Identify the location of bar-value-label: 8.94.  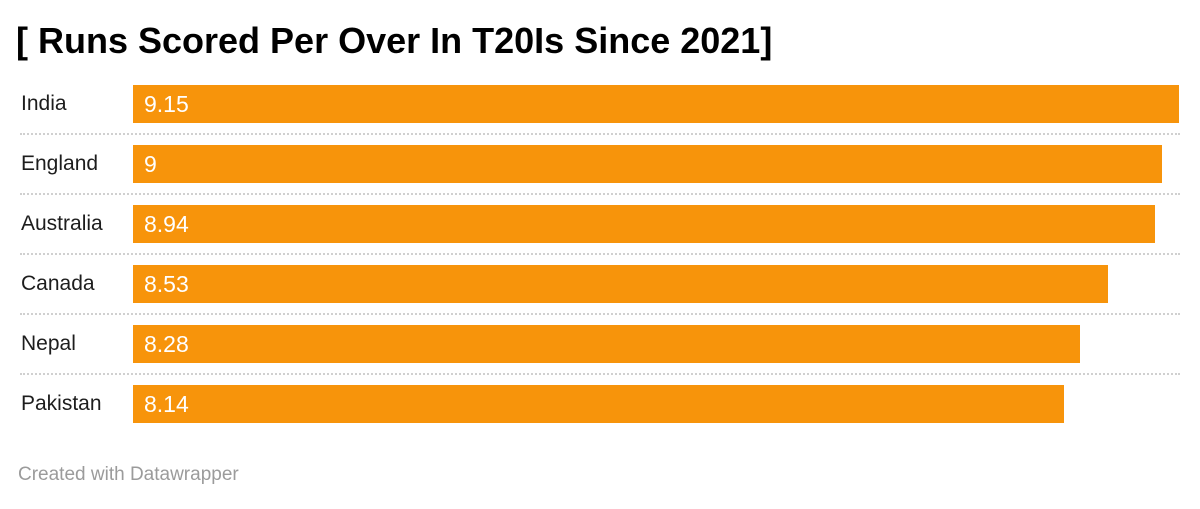
(166, 223).